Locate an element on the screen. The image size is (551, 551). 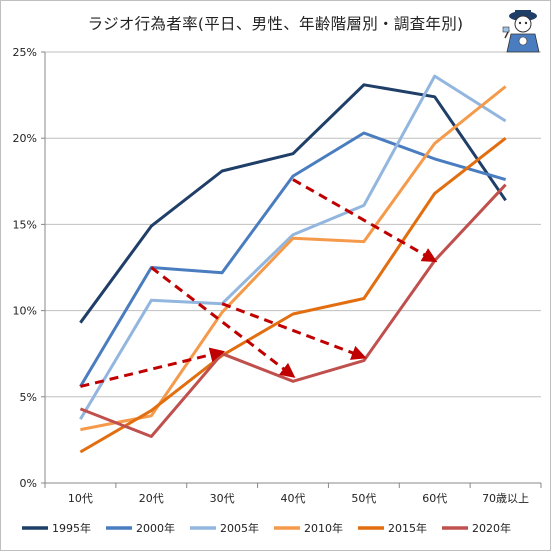
chart-title: ラジオ行為者率(平日、男性、年齢階層別・調査年別) is located at coordinates (275, 24).